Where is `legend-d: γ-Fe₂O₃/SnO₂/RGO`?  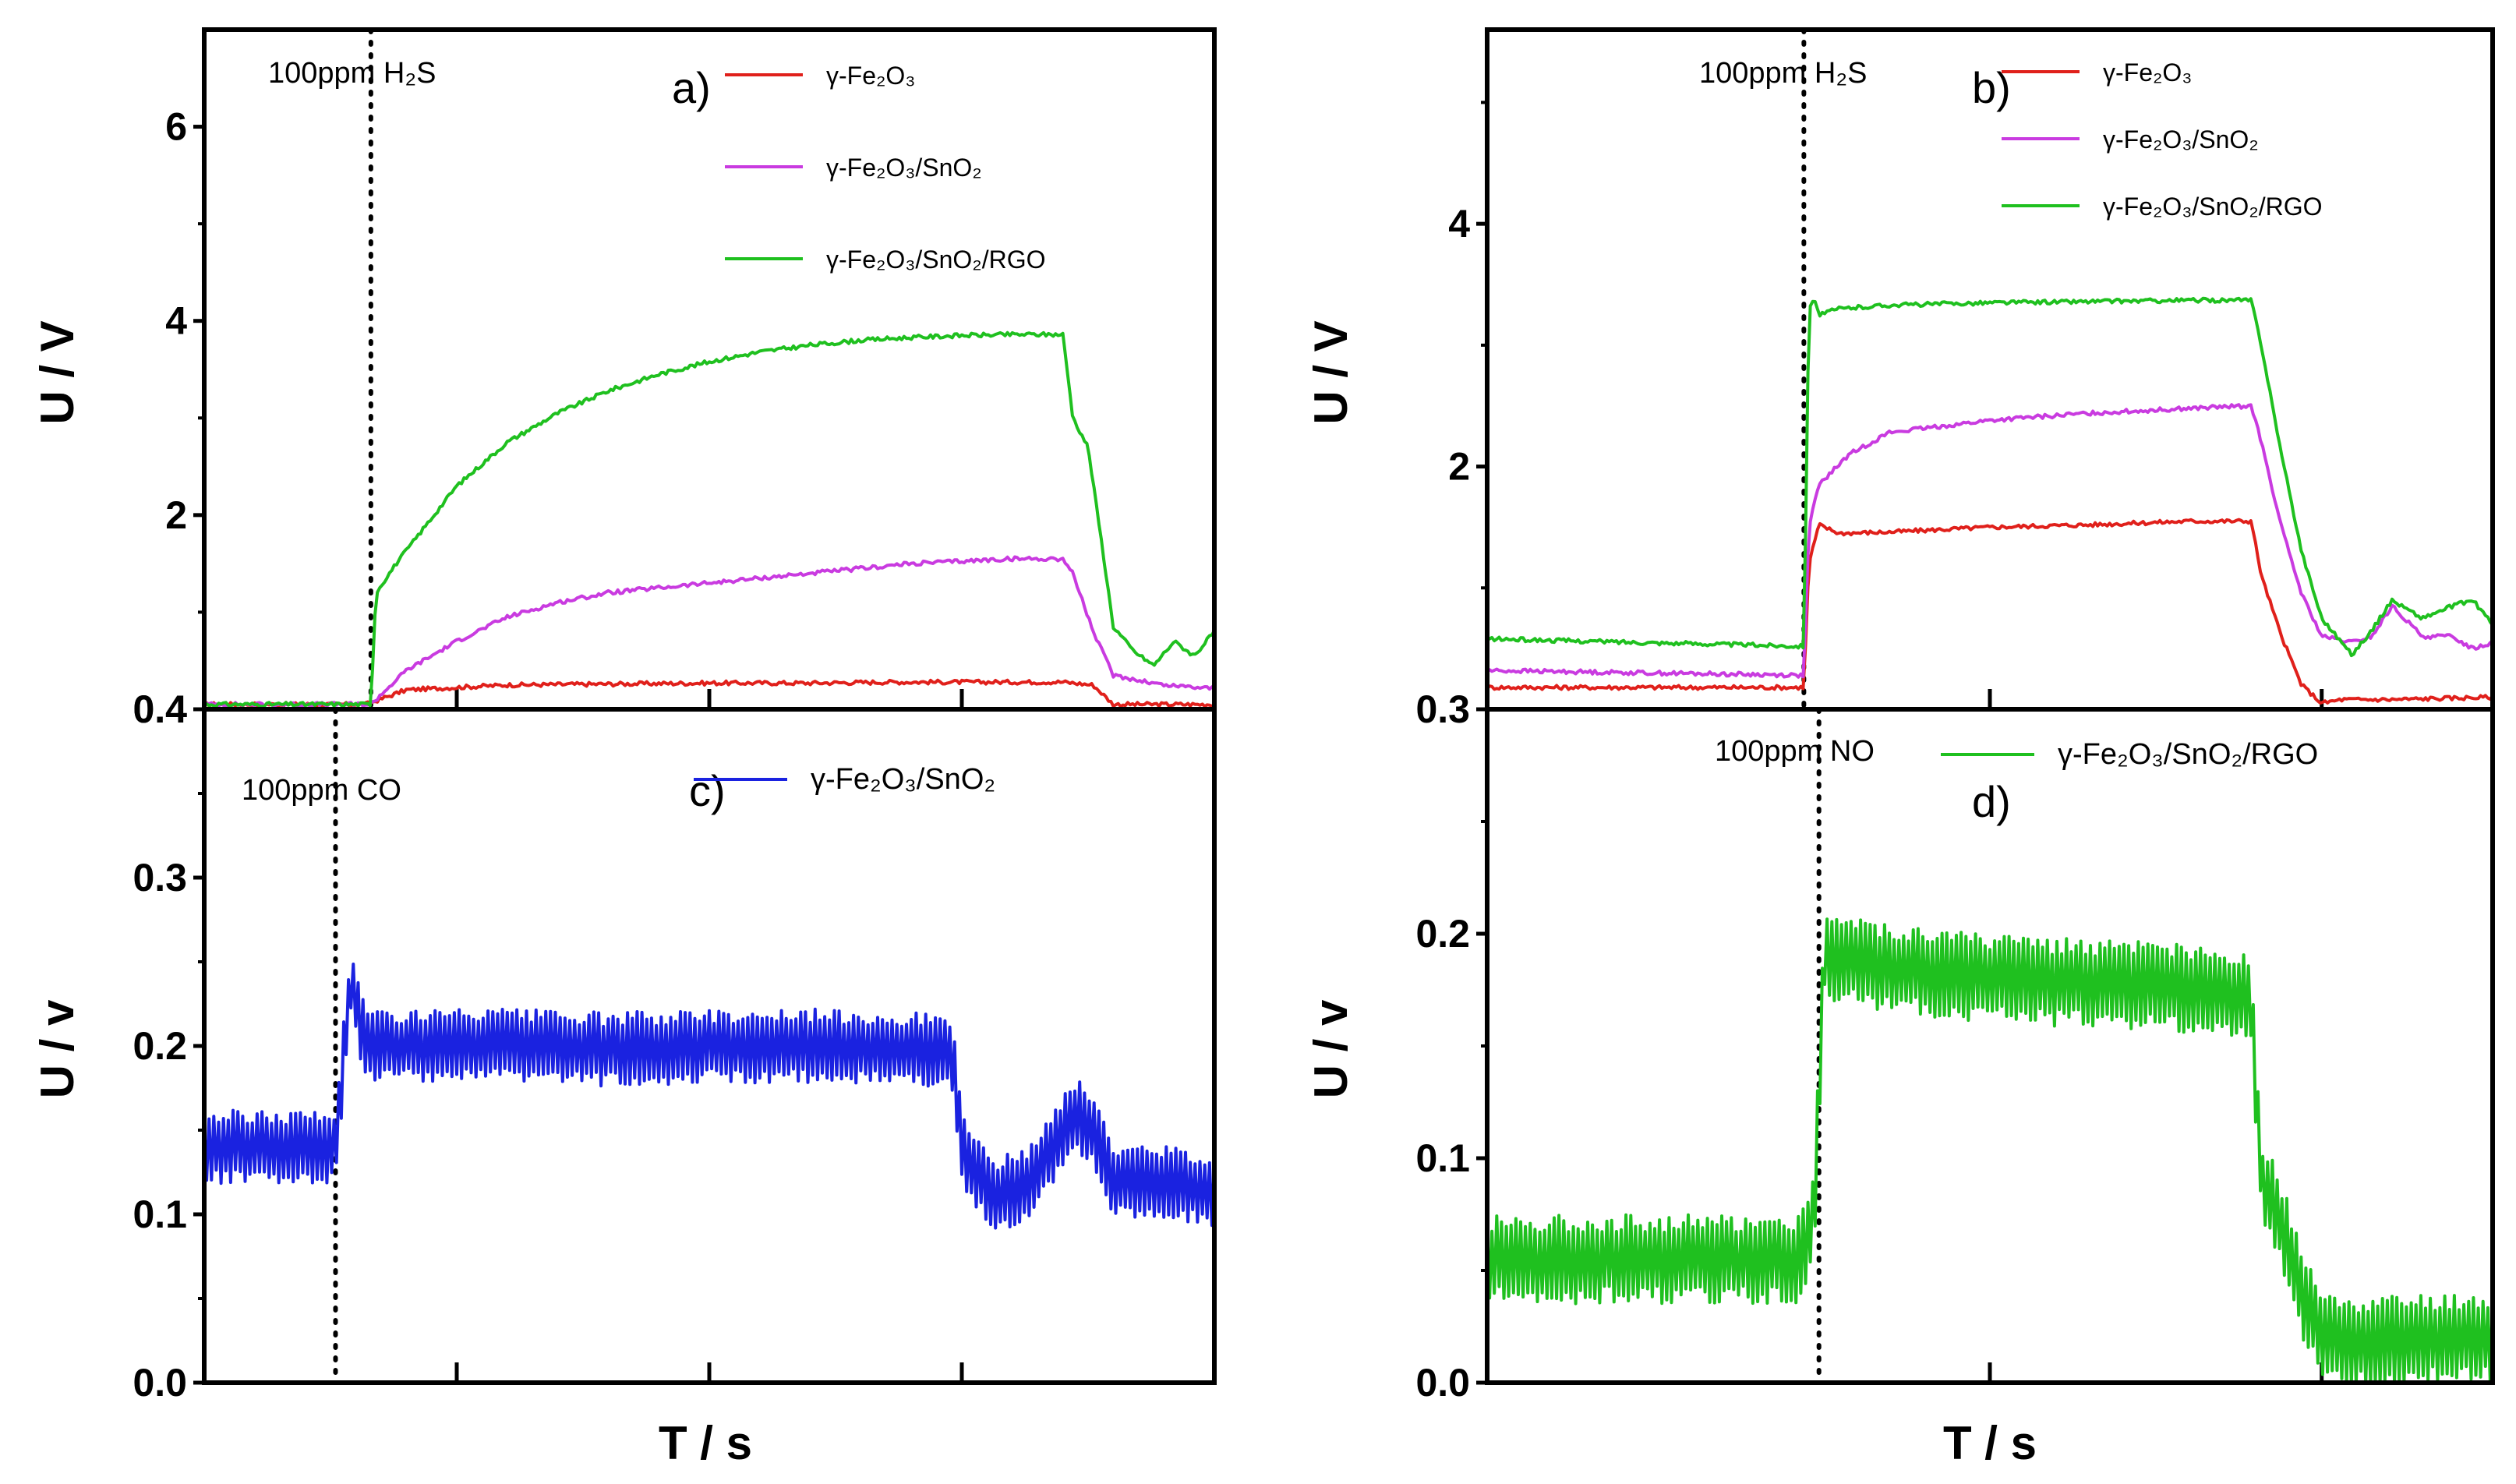
legend-d: γ-Fe₂O₃/SnO₂/RGO is located at coordinates (2129, 754).